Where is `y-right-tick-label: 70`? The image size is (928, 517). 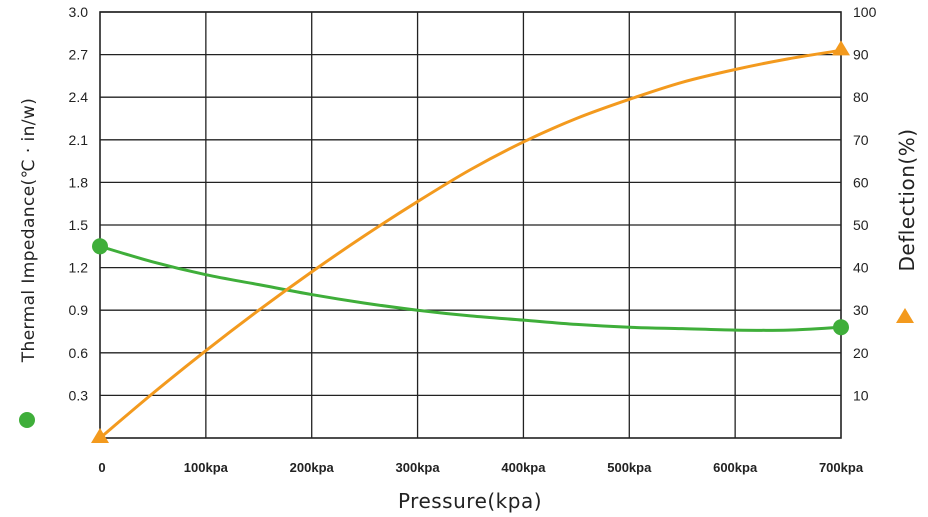 y-right-tick-label: 70 is located at coordinates (861, 140).